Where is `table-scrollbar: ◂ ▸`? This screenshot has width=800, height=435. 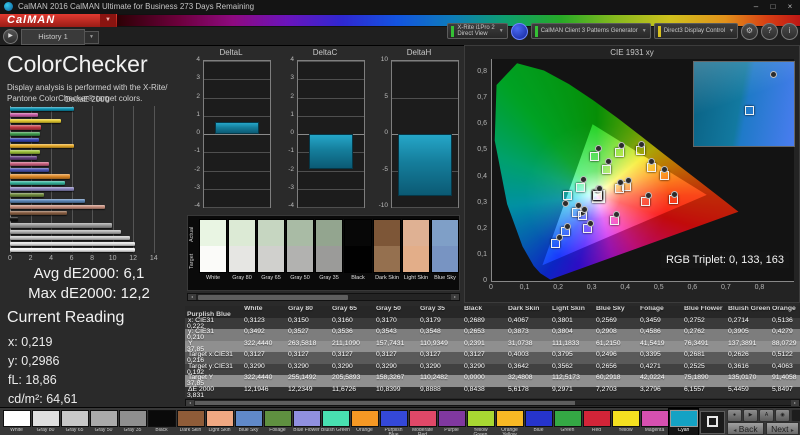
table-scrollbar: ◂ ▸ is located at coordinates (492, 402).